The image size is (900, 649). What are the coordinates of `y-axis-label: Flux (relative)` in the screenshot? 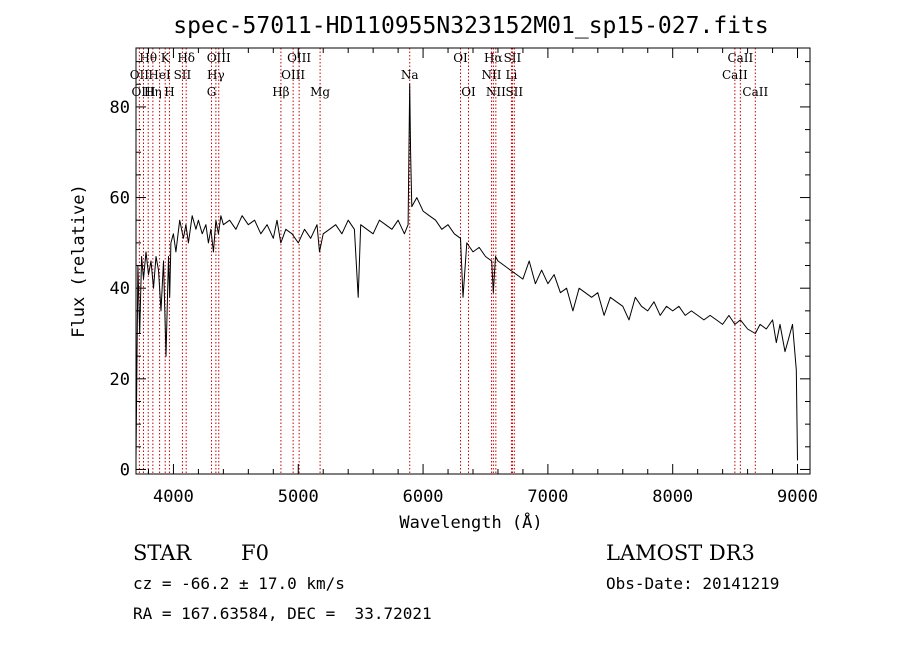 It's located at (79, 261).